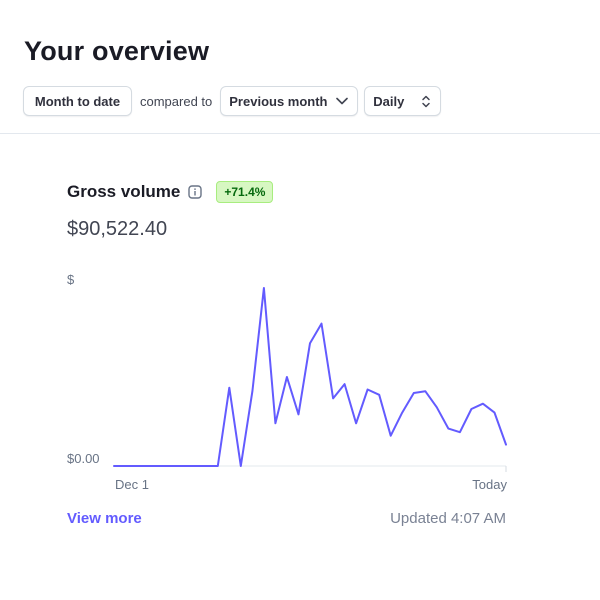 This screenshot has height=600, width=600. Describe the element at coordinates (195, 192) in the screenshot. I see `info-icon` at that location.